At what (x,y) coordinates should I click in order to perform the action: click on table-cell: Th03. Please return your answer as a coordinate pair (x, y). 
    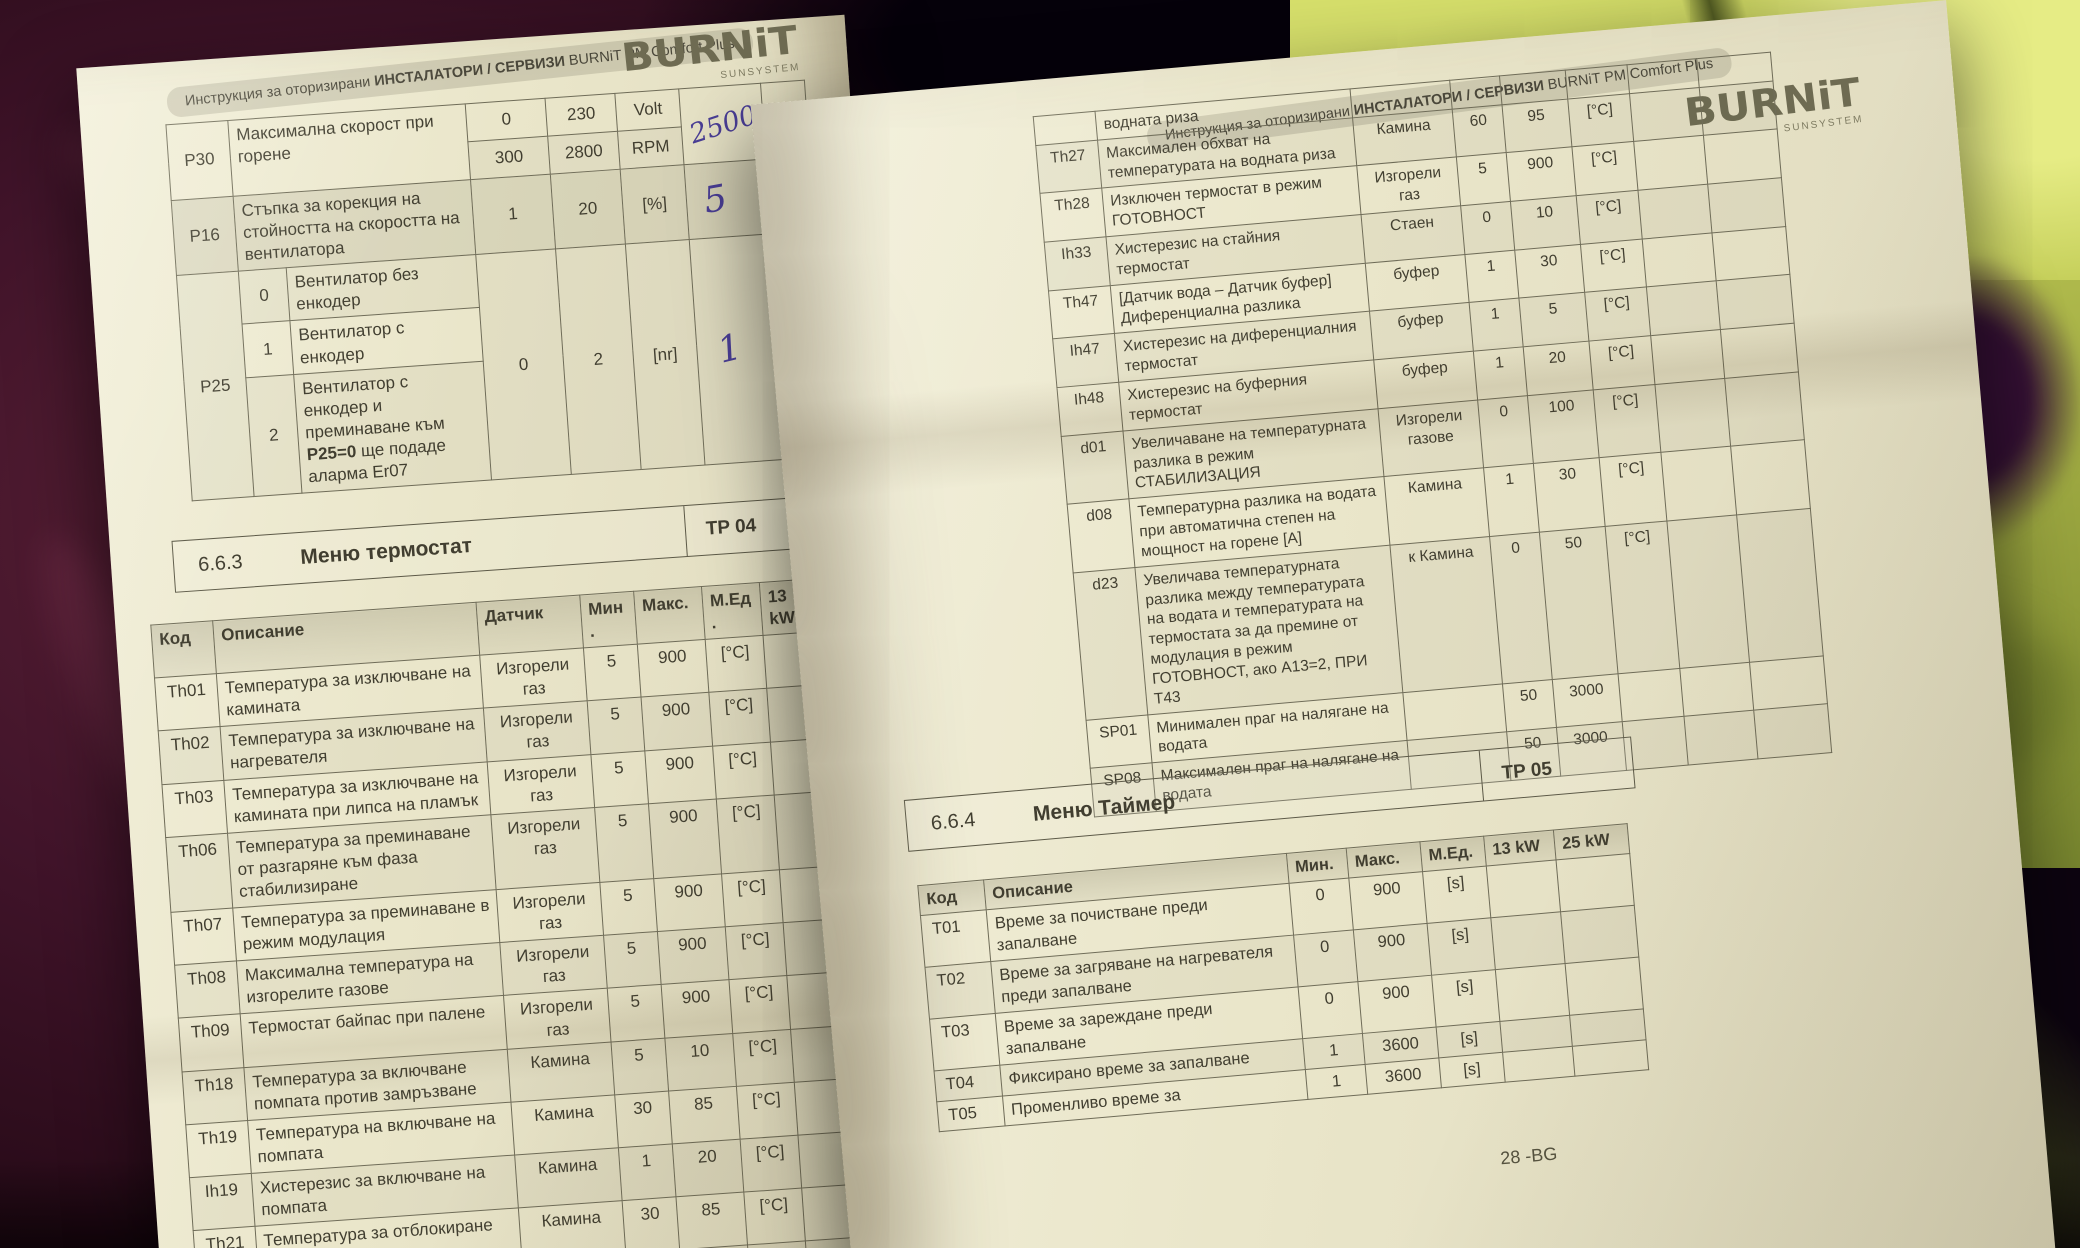
    Looking at the image, I should click on (194, 808).